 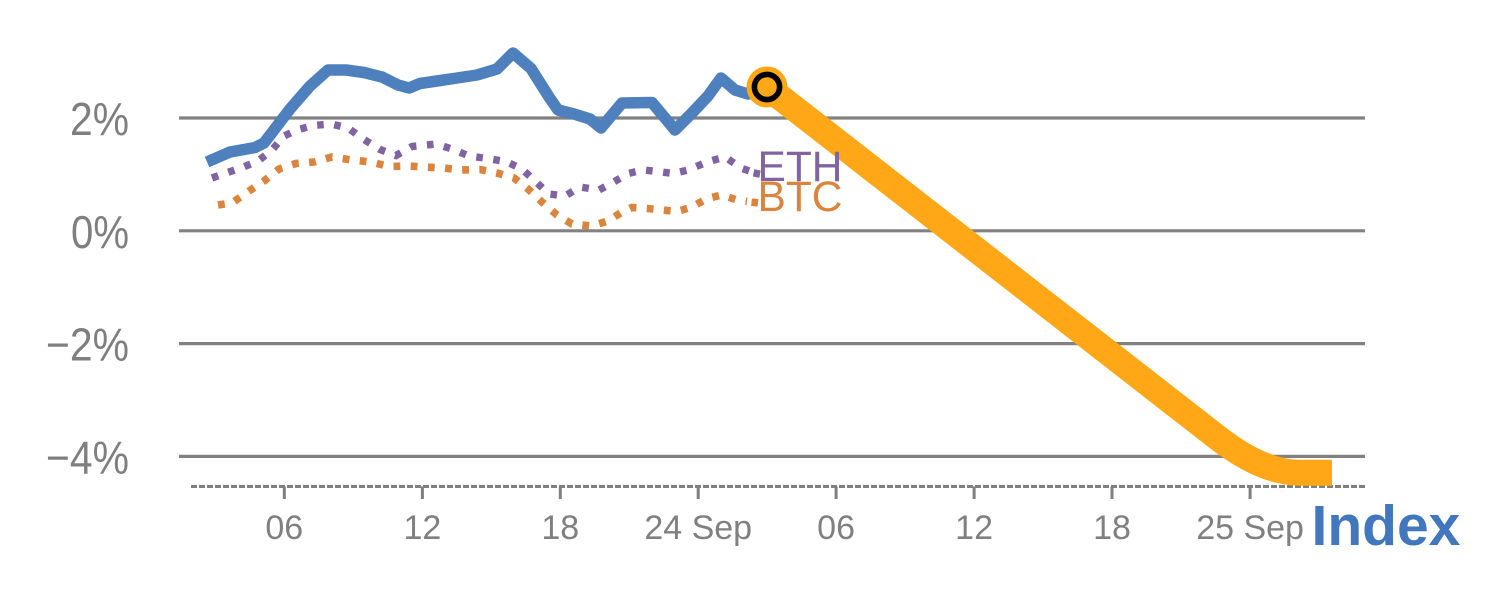 I want to click on svg-text: −2%, so click(x=87, y=345).